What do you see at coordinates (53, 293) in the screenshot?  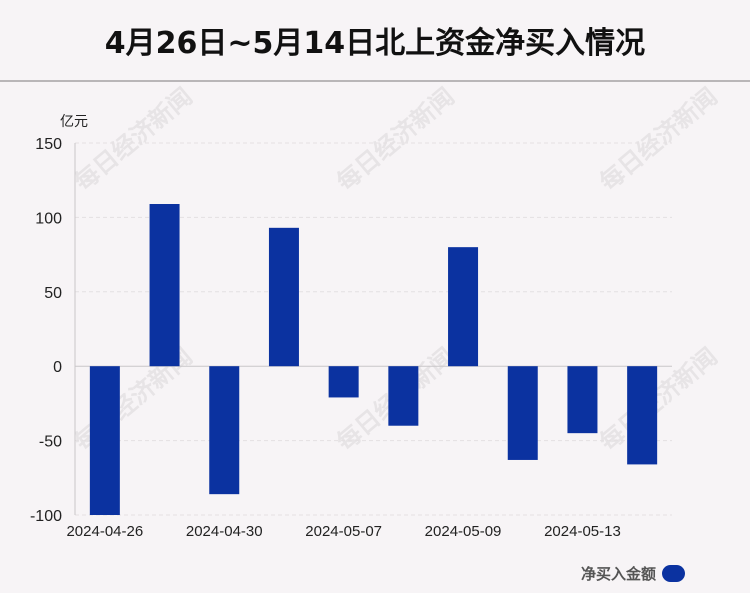 I see `y-tick-label: 50` at bounding box center [53, 293].